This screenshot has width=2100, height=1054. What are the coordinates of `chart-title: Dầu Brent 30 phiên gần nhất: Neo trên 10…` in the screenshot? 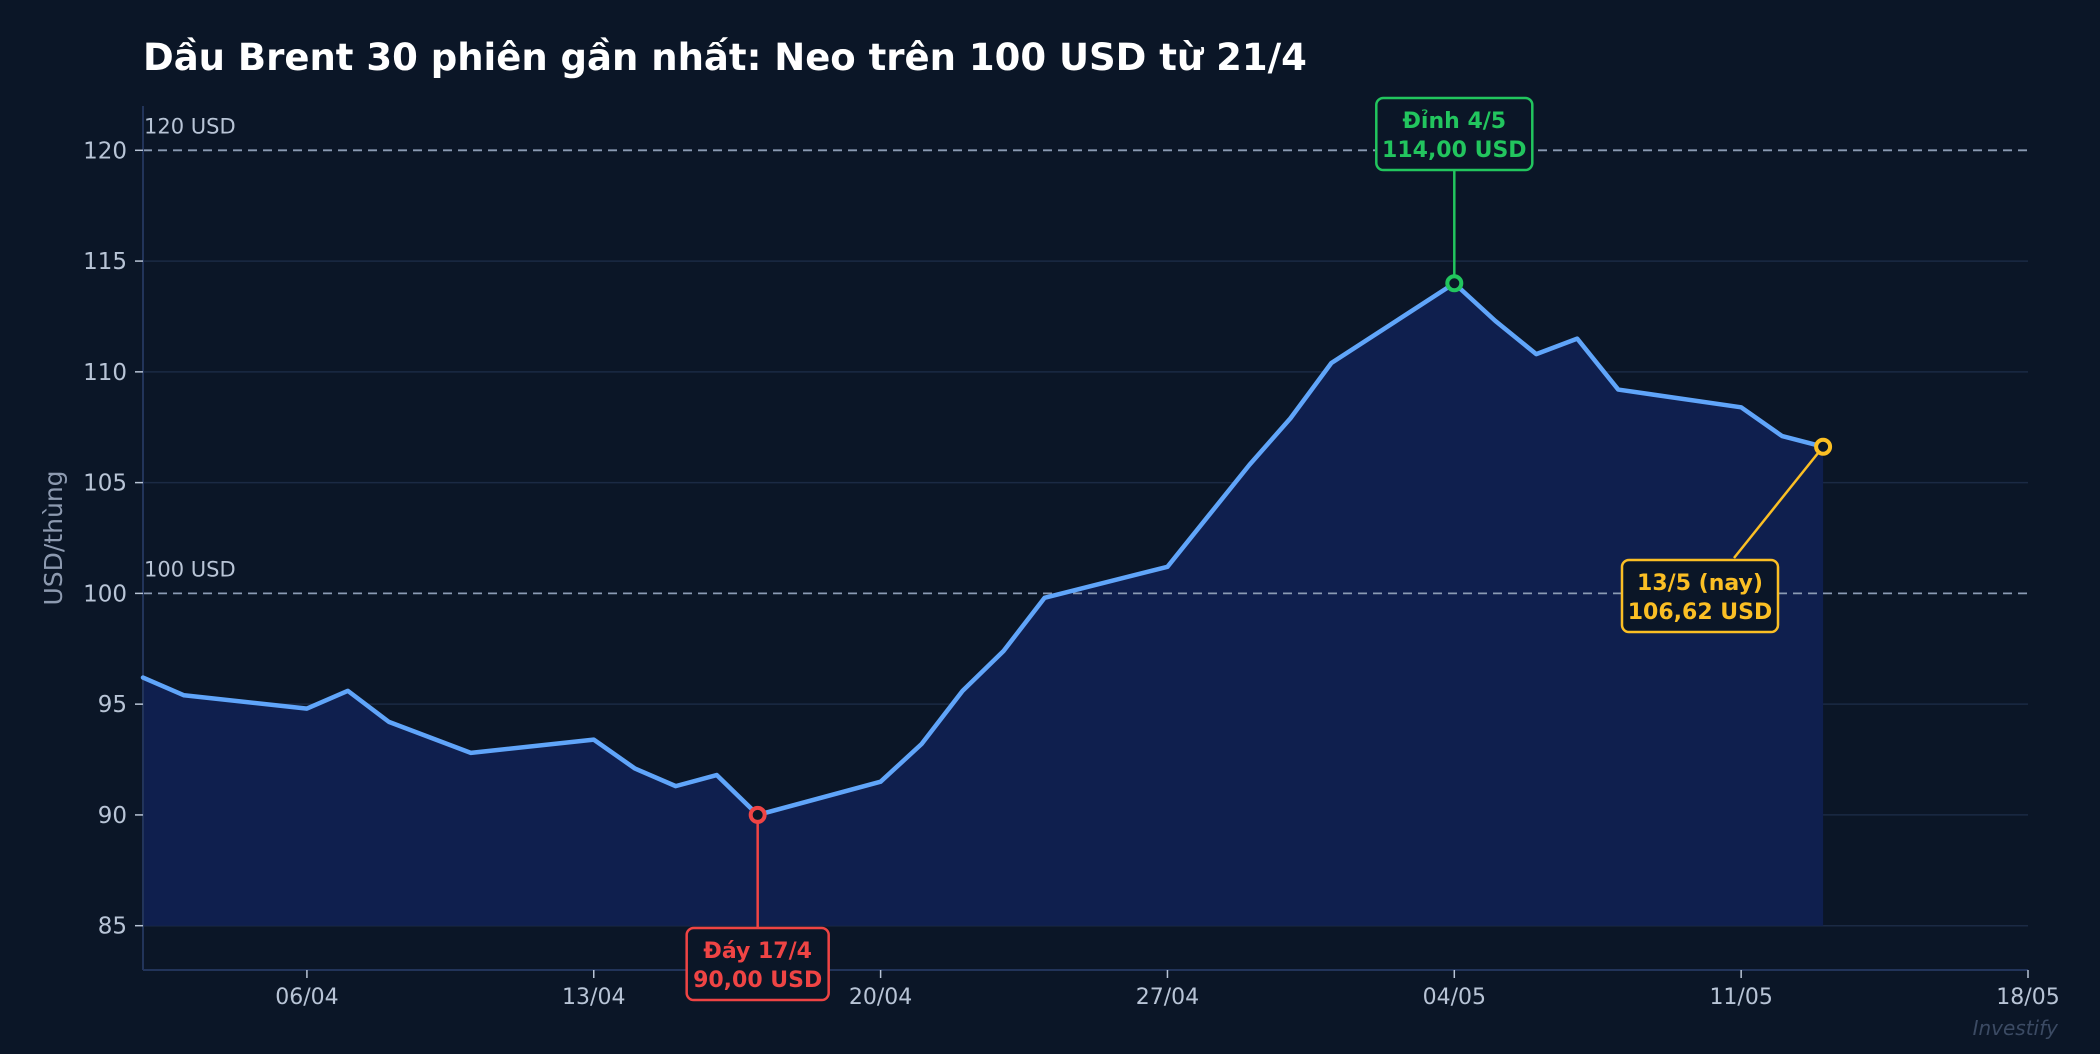 It's located at (725, 57).